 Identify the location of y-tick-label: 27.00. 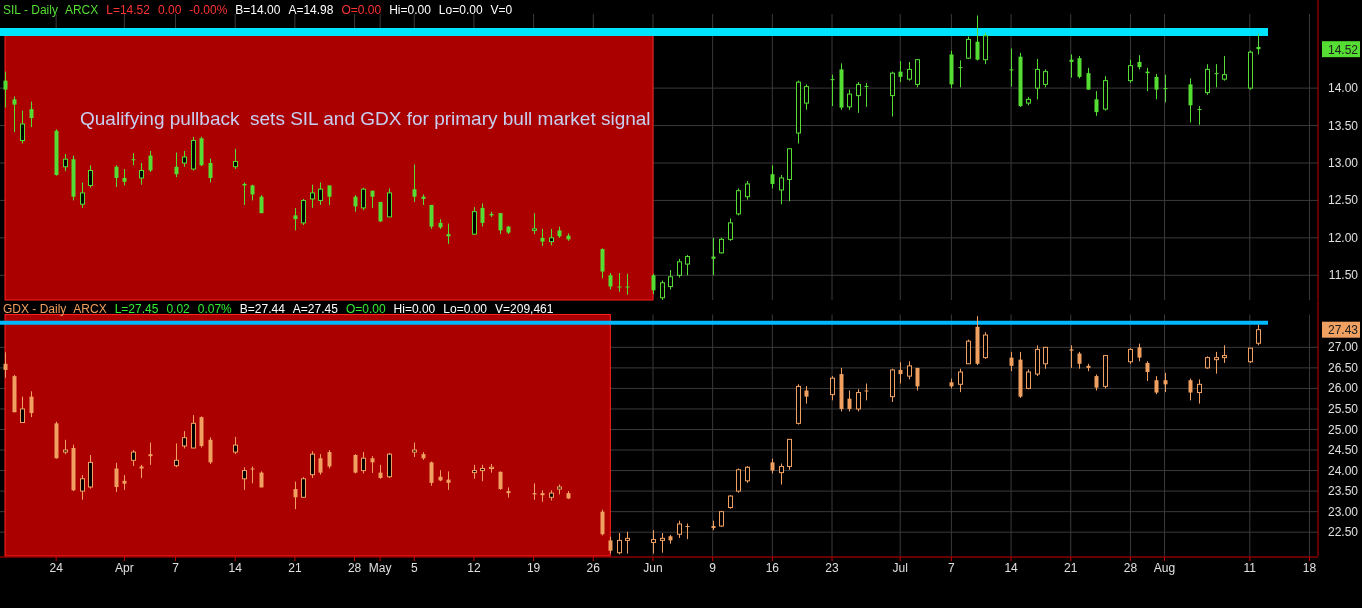
(1343, 347).